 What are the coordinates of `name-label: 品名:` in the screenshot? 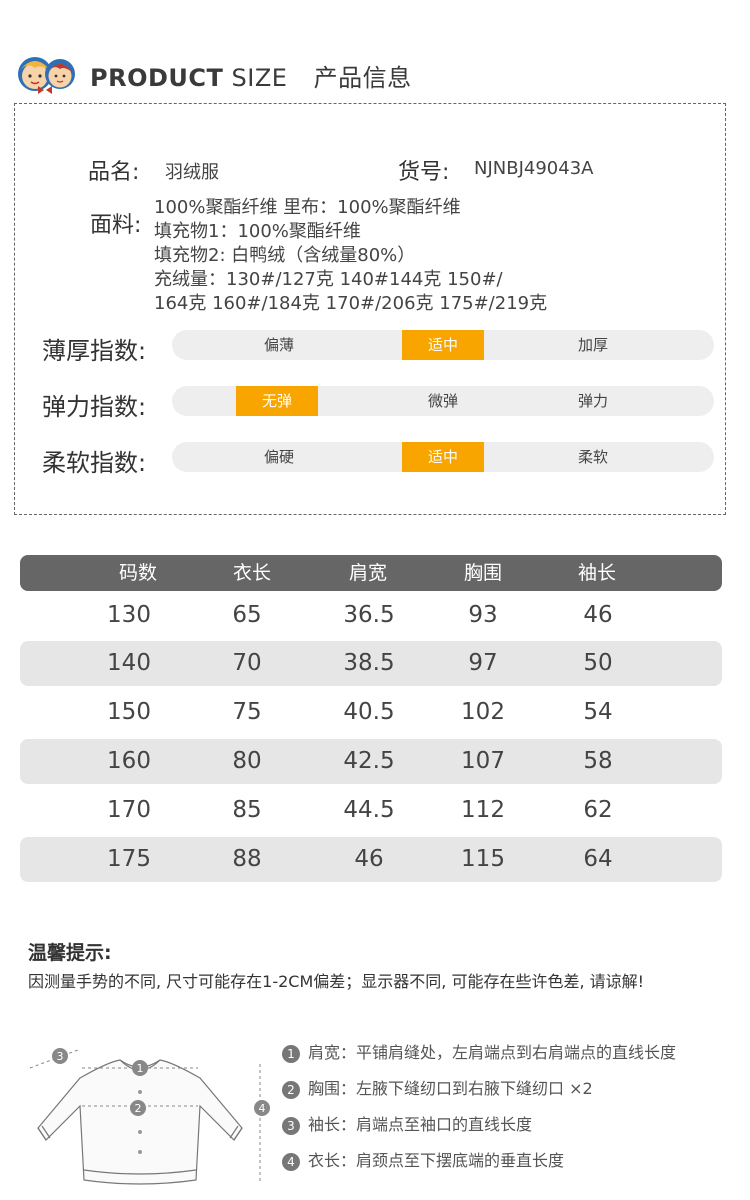 It's located at (114, 172).